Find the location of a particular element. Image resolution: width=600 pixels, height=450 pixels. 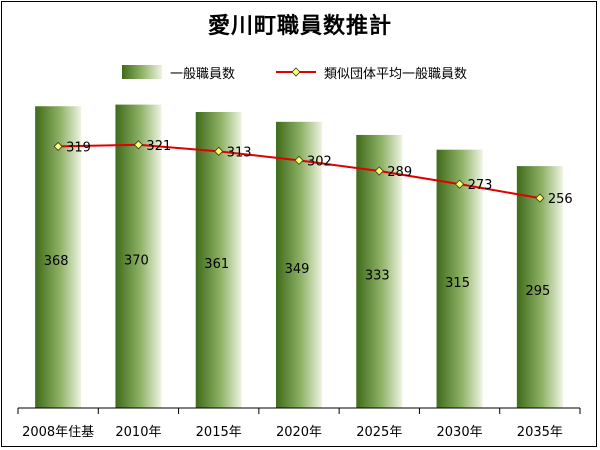

line-value-label: 256 is located at coordinates (560, 199).